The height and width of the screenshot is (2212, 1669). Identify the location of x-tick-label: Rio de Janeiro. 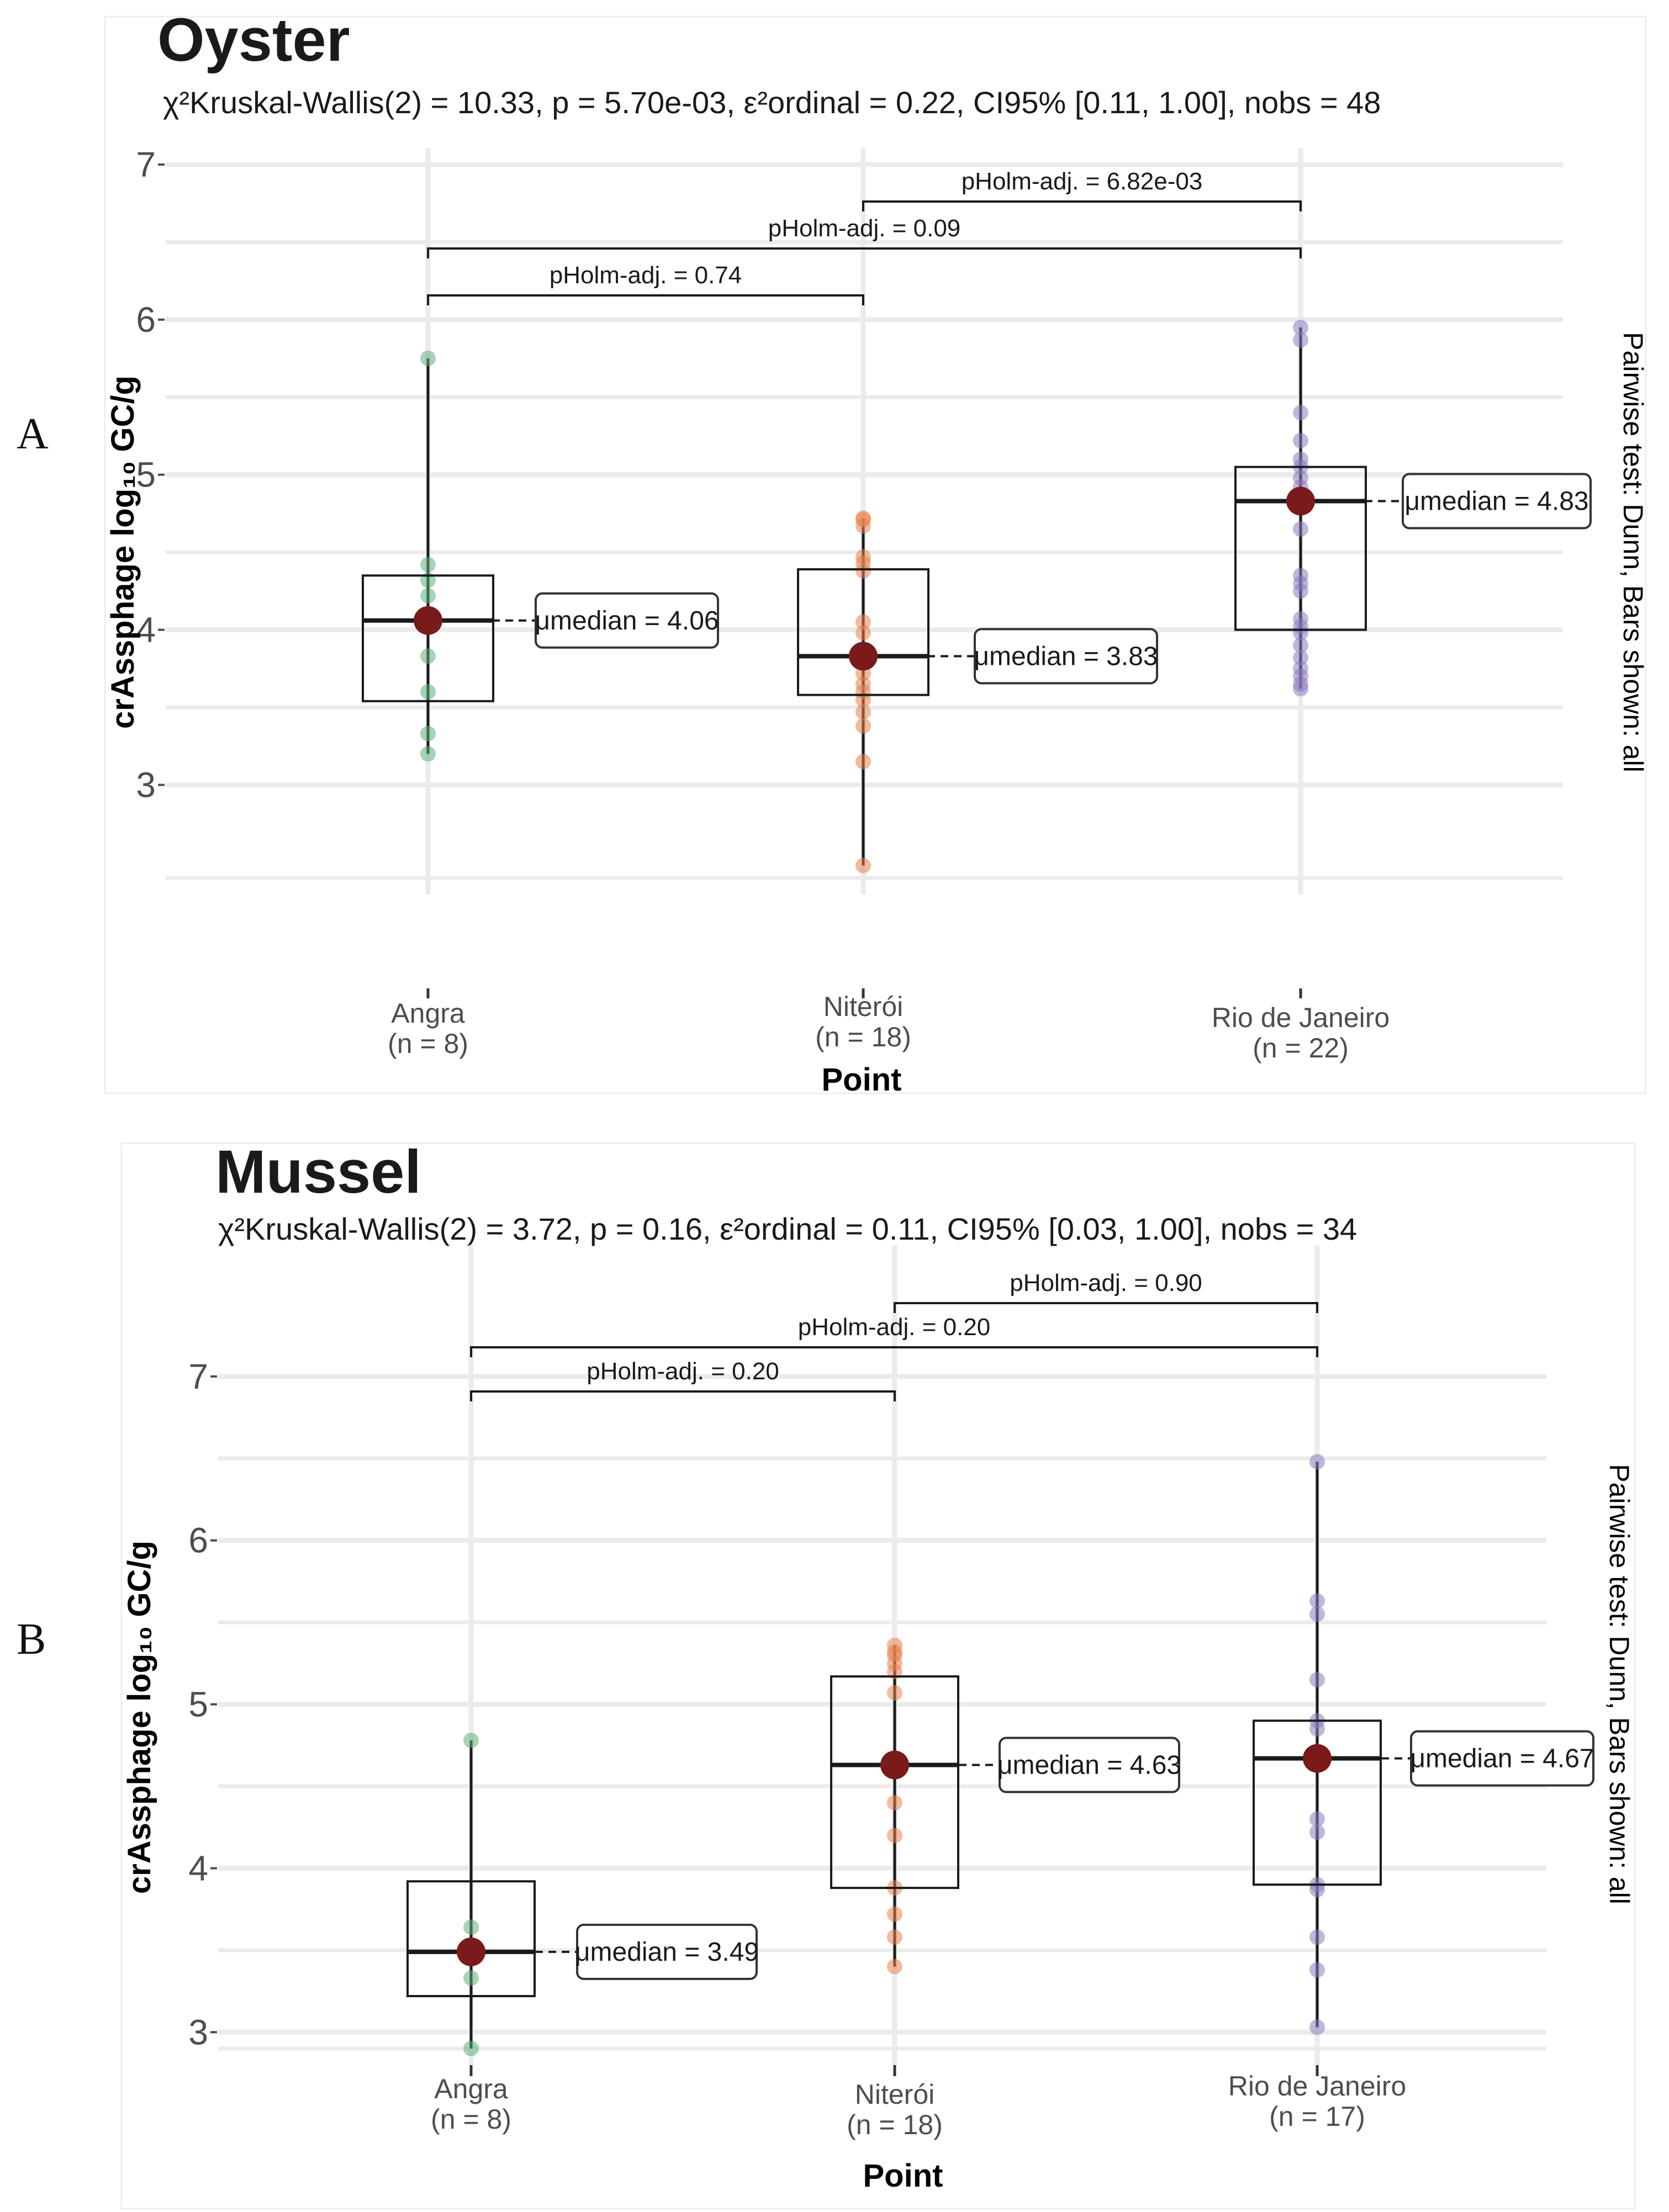
(1301, 1018).